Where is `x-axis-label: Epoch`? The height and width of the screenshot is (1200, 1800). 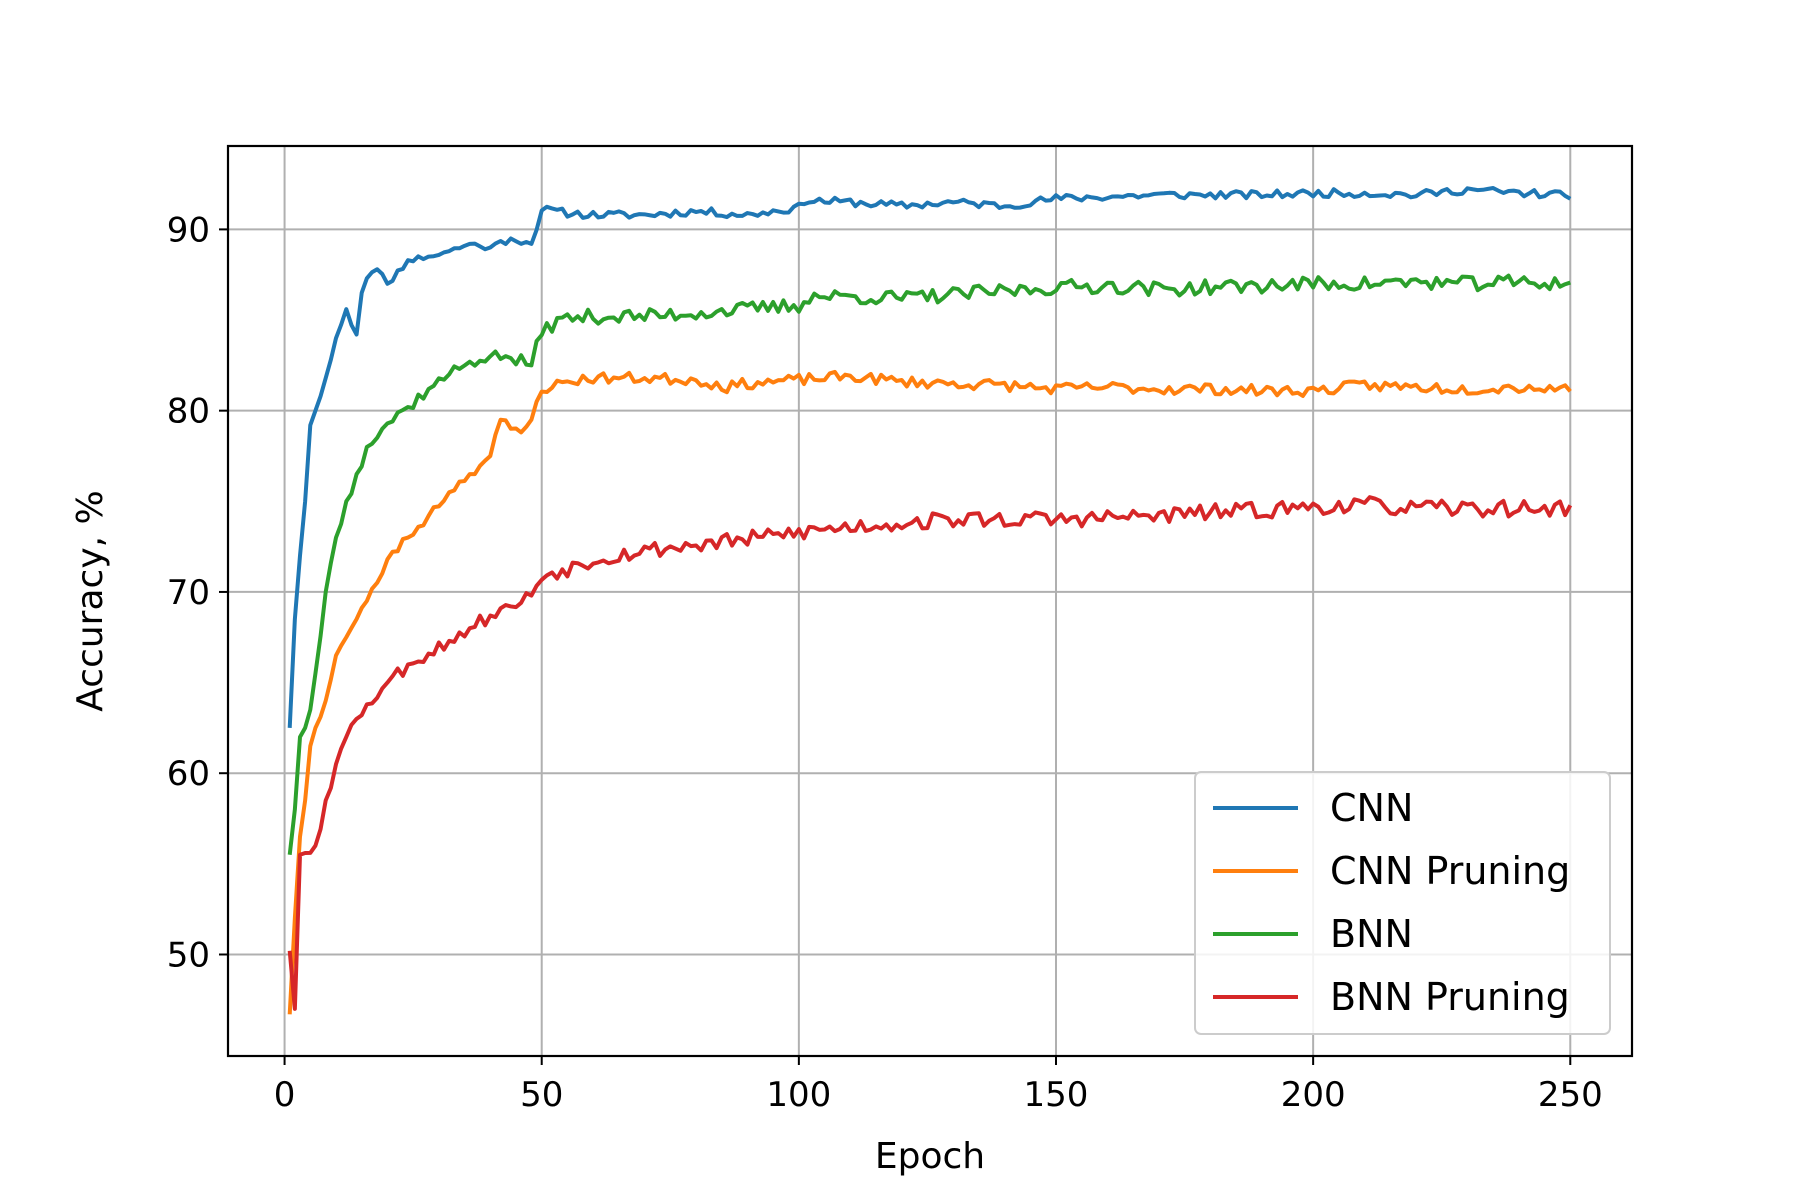
x-axis-label: Epoch is located at coordinates (930, 1156).